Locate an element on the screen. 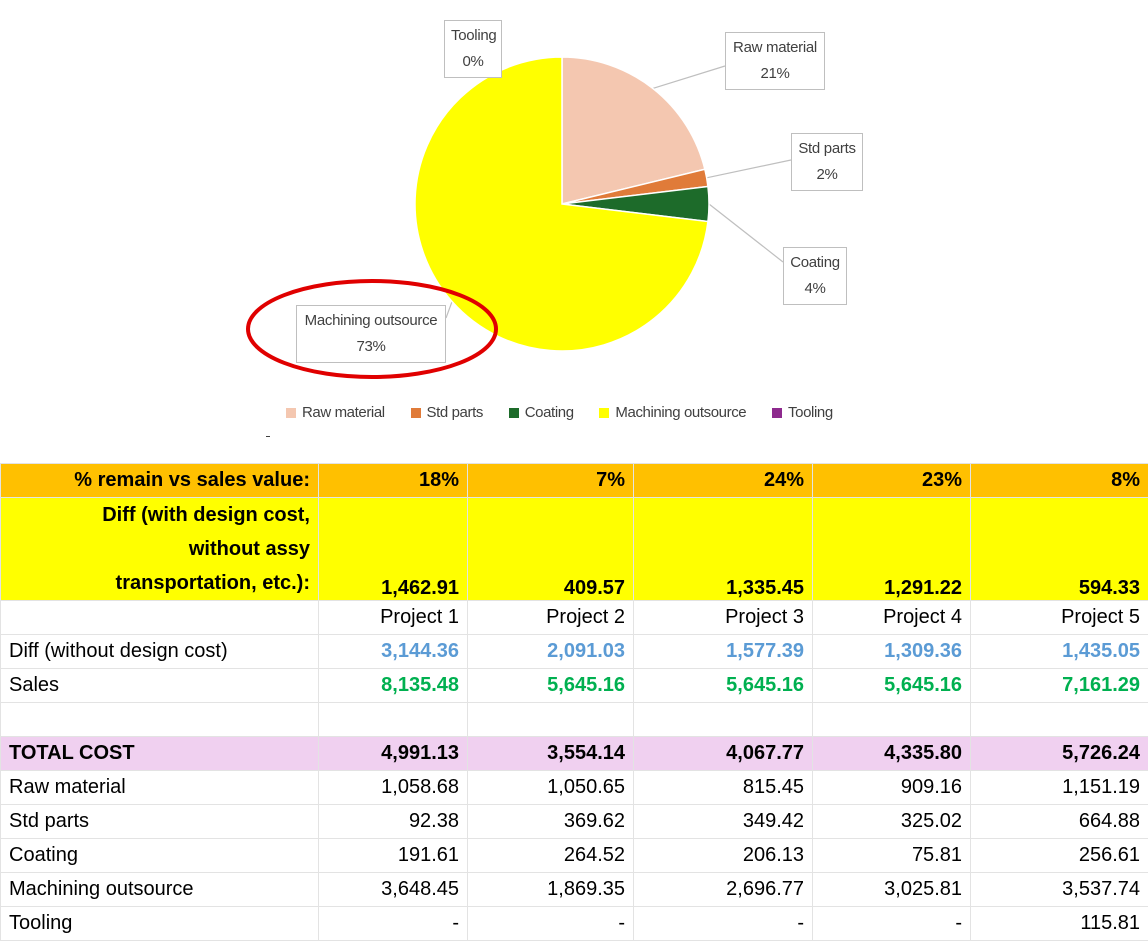 Image resolution: width=1148 pixels, height=941 pixels. label-coating: Coating 4% is located at coordinates (815, 276).